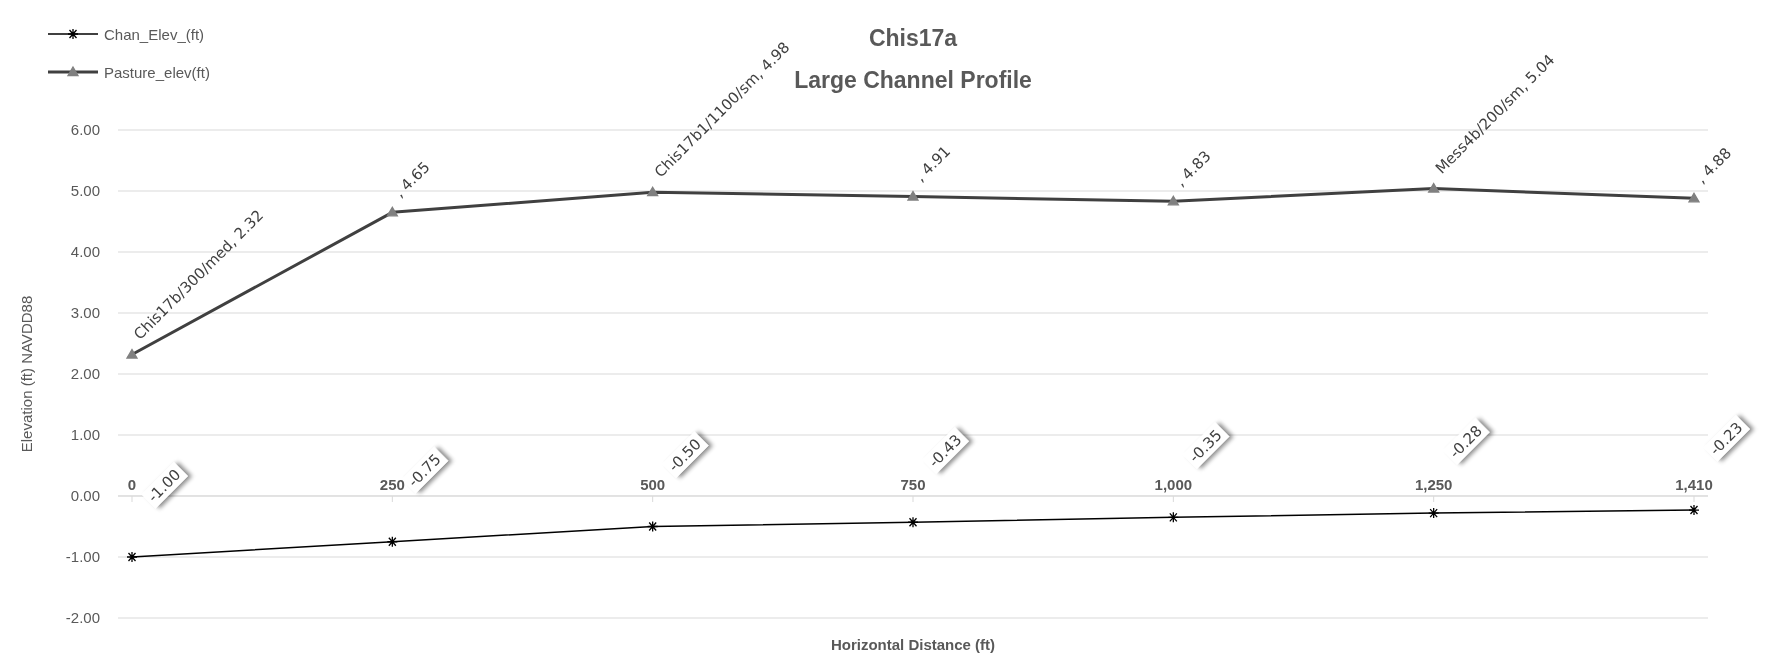  What do you see at coordinates (85, 190) in the screenshot?
I see `y-tick-label: 5.00` at bounding box center [85, 190].